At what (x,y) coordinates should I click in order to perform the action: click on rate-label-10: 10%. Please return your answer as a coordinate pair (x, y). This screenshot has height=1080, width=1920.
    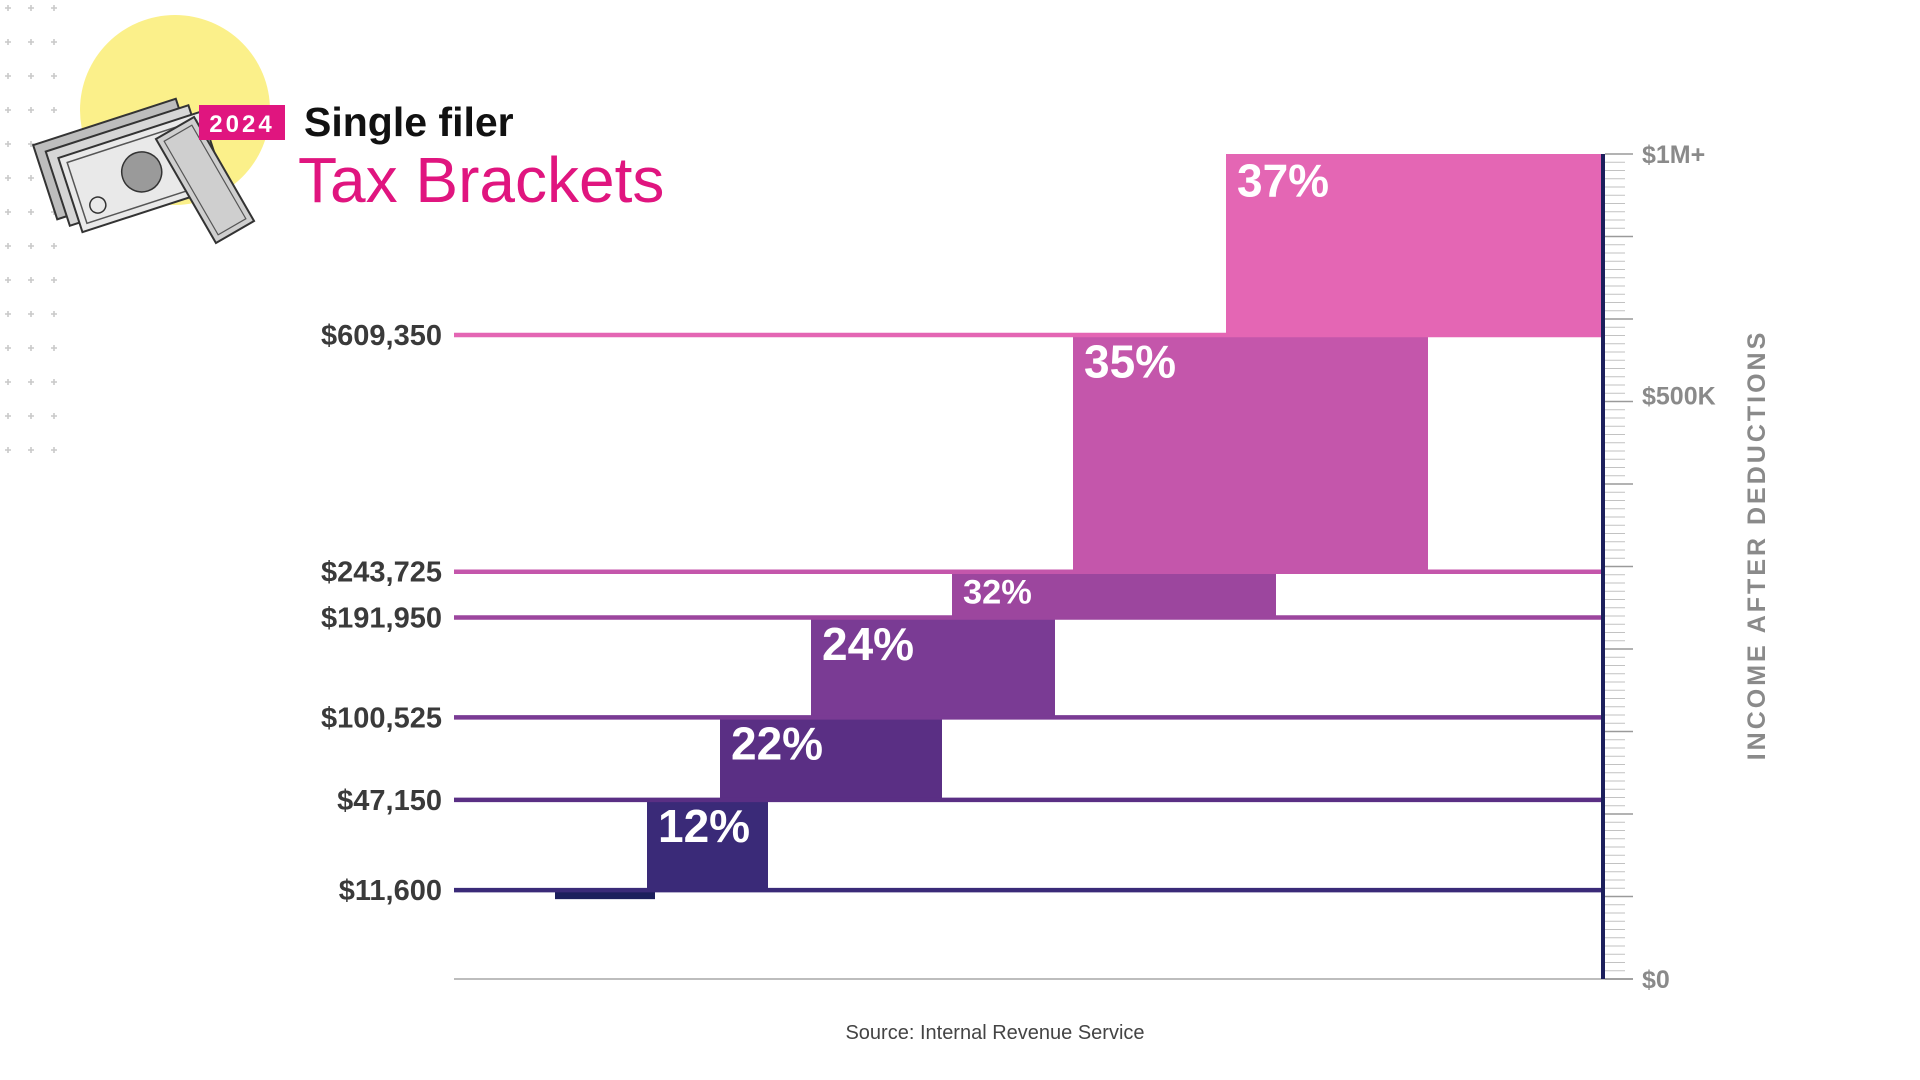
    Looking at the image, I should click on (593, 995).